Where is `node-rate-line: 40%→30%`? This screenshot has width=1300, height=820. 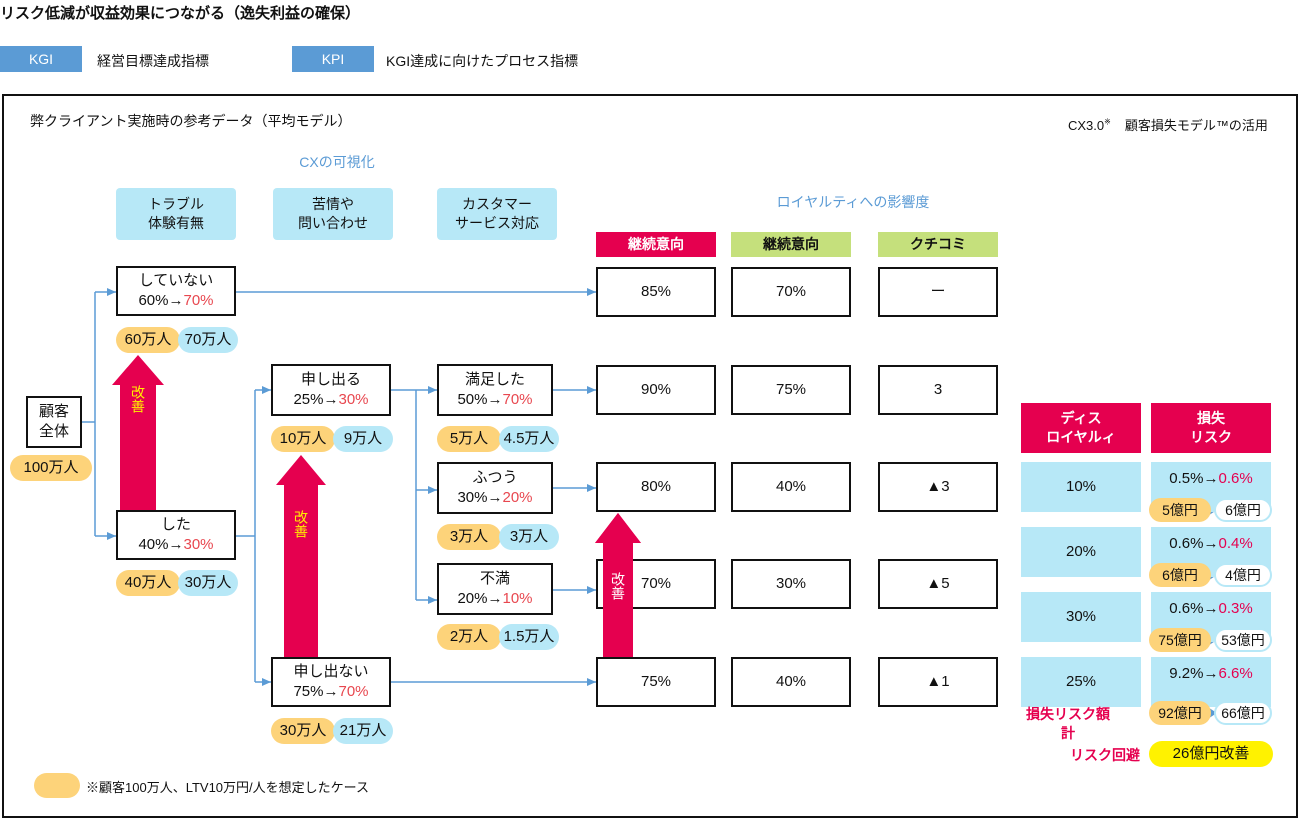 node-rate-line: 40%→30% is located at coordinates (175, 545).